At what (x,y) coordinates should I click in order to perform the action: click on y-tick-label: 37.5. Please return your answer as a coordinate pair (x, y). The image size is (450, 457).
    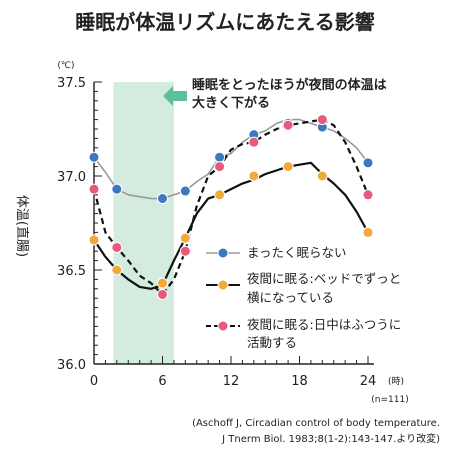
    Looking at the image, I should click on (71, 83).